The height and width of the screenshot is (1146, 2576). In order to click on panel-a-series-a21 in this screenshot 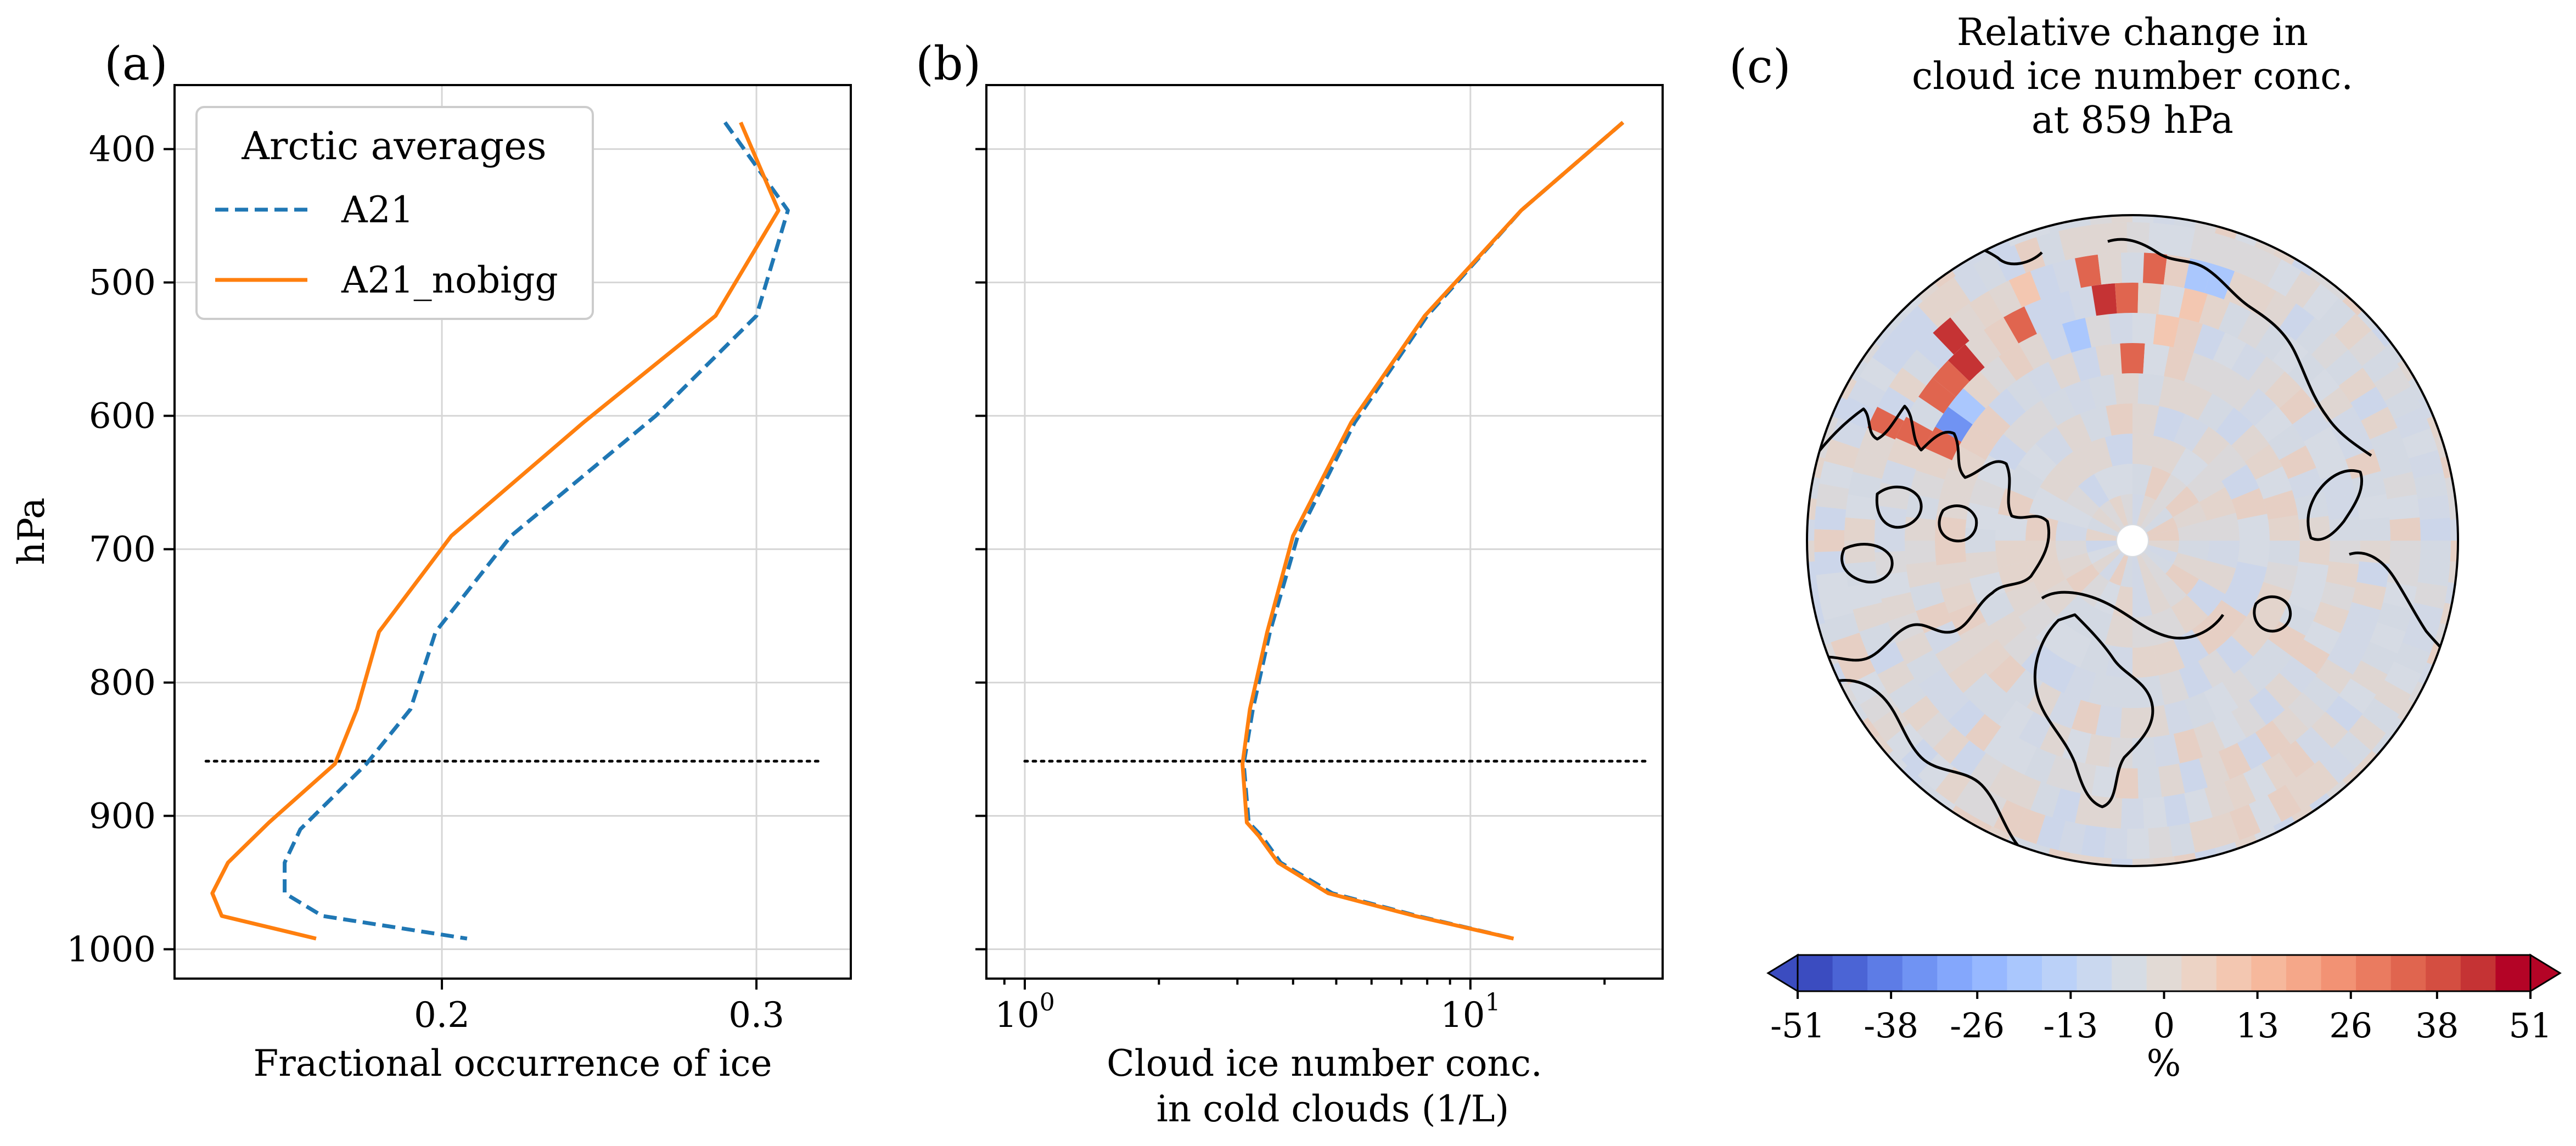, I will do `click(536, 531)`.